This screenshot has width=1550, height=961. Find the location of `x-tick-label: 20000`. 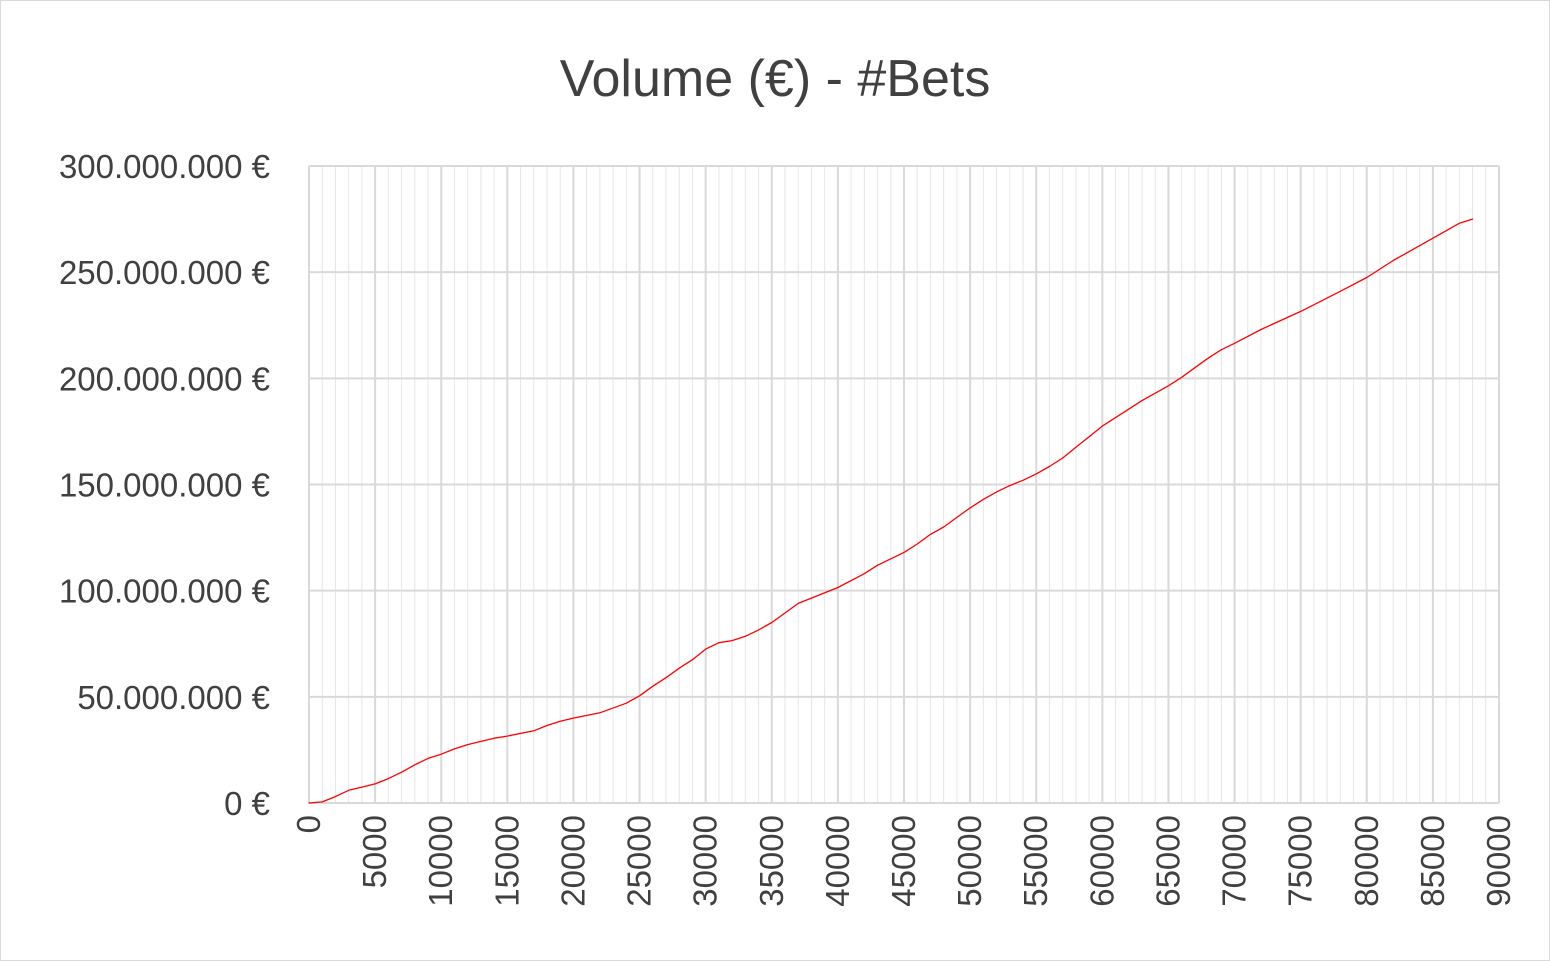

x-tick-label: 20000 is located at coordinates (572, 861).